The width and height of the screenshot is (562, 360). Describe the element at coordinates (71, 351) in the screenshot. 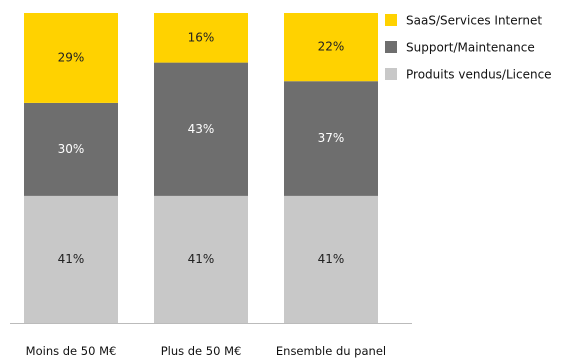

I see `category-label-1: Moins de 50 M€` at that location.